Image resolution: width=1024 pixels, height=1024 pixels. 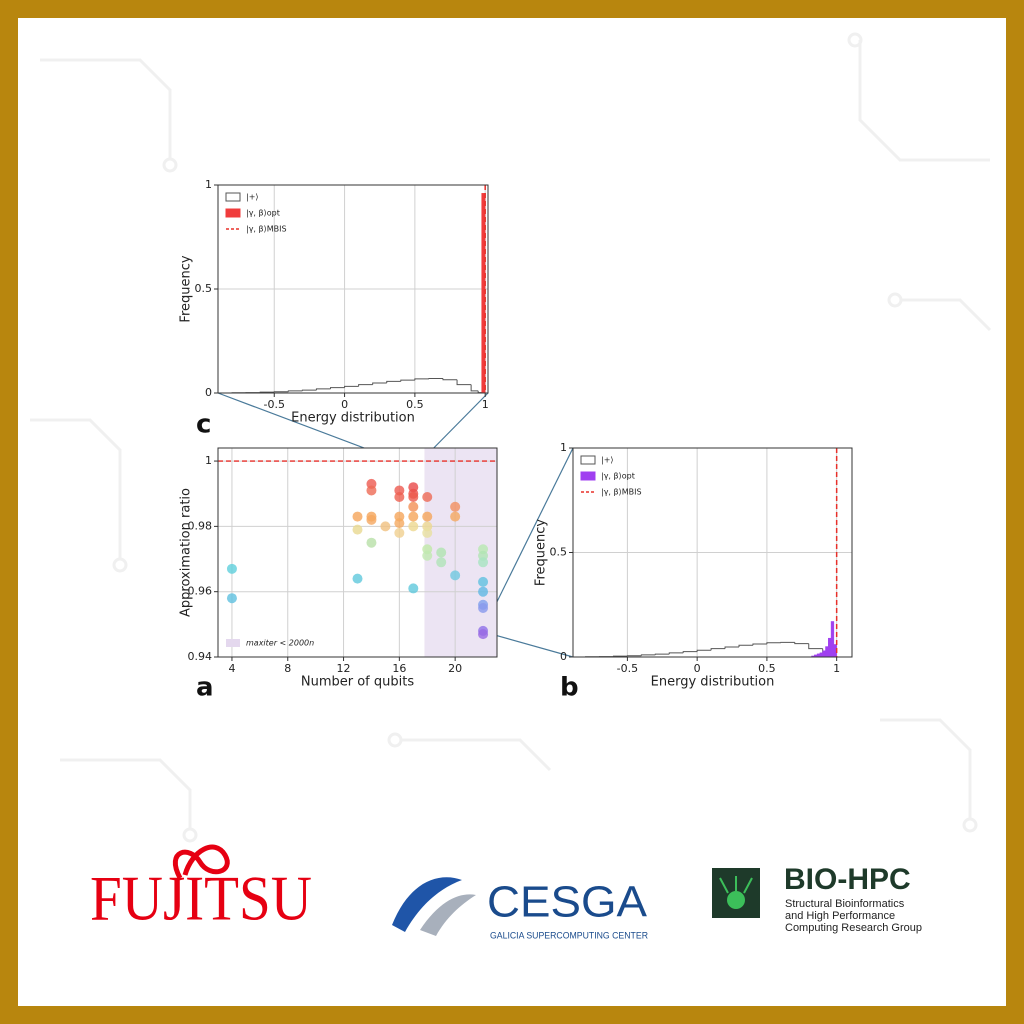 I want to click on y-tick-label: 0.5, so click(x=204, y=288).